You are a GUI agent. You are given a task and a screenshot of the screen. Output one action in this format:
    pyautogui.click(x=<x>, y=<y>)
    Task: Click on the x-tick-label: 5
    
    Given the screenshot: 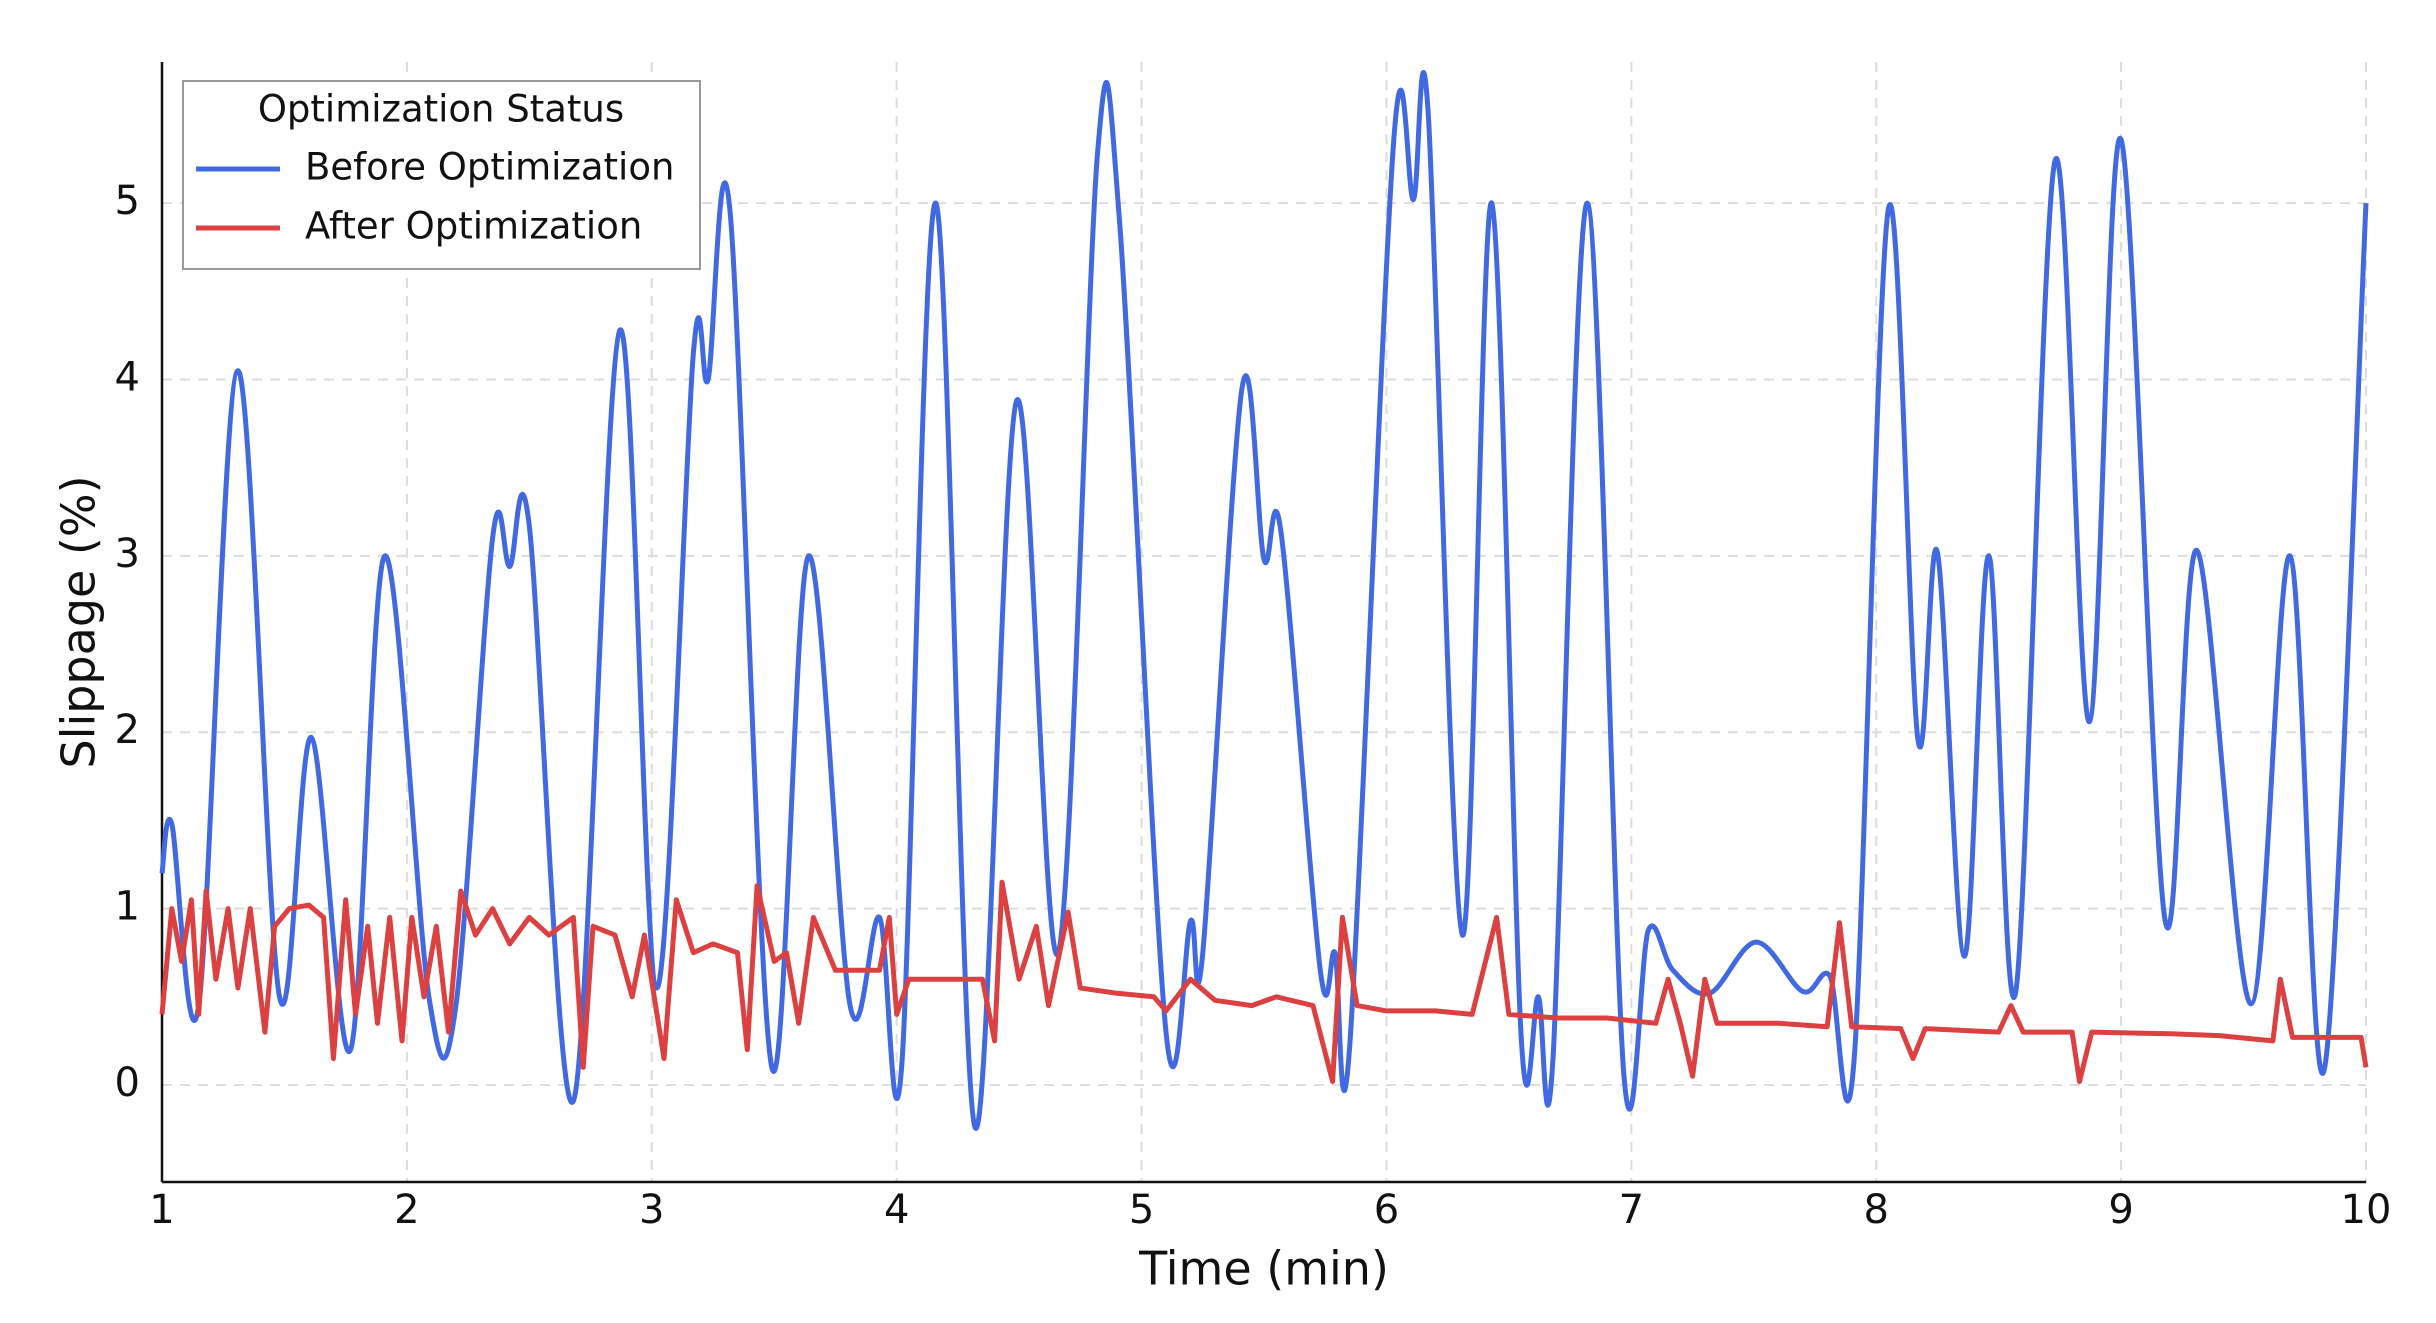 What is the action you would take?
    pyautogui.click(x=1141, y=1210)
    